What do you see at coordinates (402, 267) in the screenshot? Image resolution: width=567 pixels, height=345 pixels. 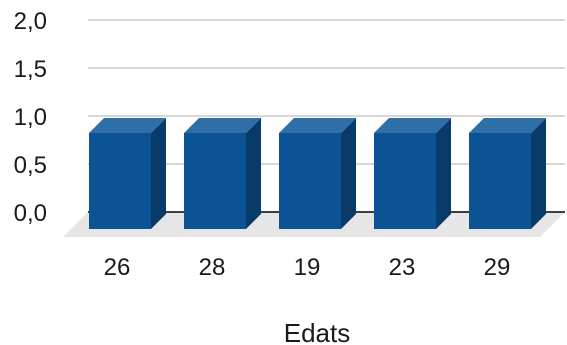 I see `x-tick-label: 23` at bounding box center [402, 267].